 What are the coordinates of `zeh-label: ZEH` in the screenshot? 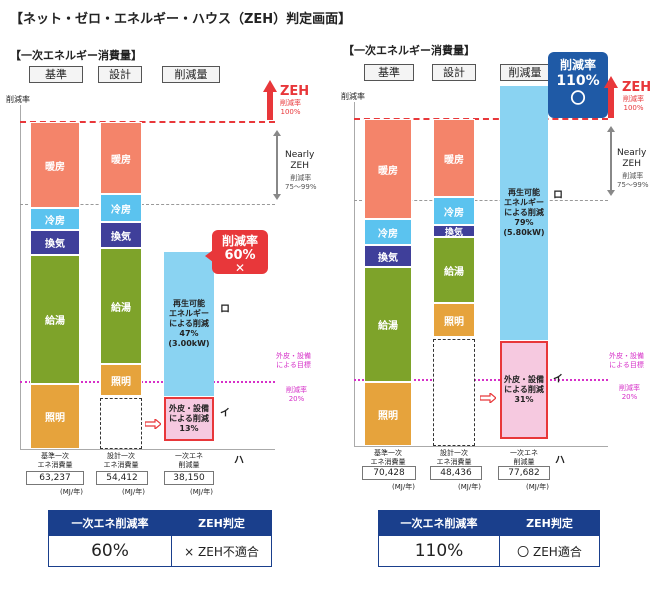 It's located at (637, 87).